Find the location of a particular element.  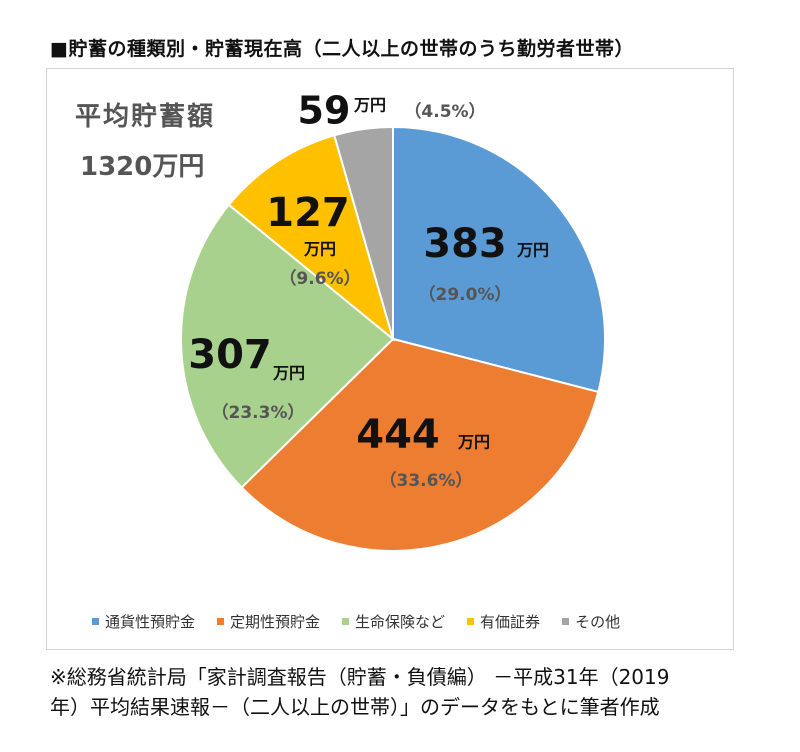

legend-item-4: 有価証券 is located at coordinates (503, 621).